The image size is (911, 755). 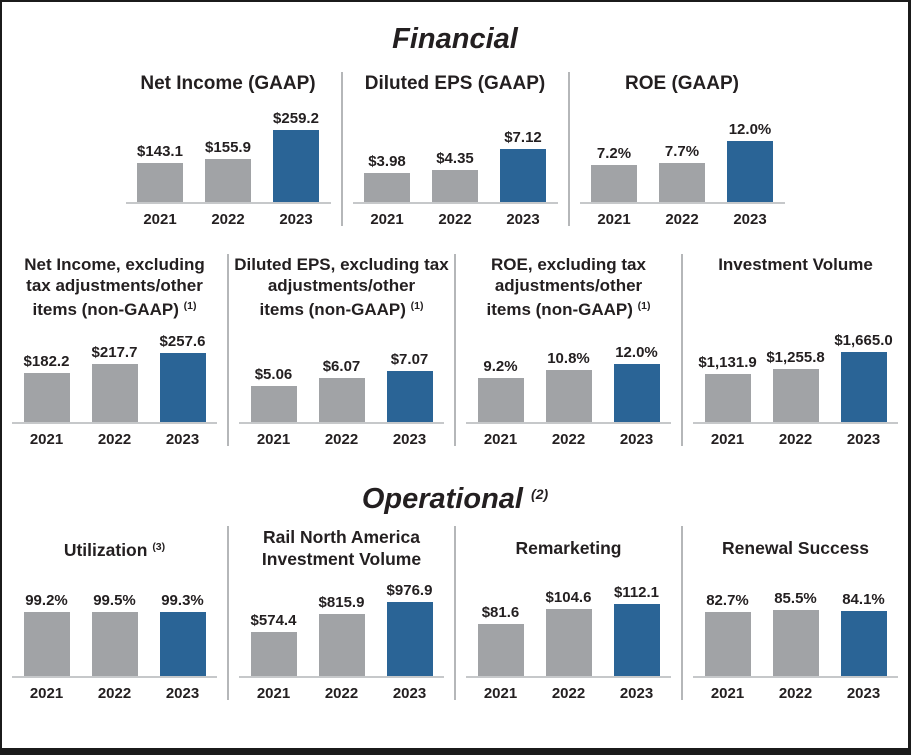 What do you see at coordinates (795, 626) in the screenshot?
I see `bar-chart: 82.7% 85.5% 84.1%` at bounding box center [795, 626].